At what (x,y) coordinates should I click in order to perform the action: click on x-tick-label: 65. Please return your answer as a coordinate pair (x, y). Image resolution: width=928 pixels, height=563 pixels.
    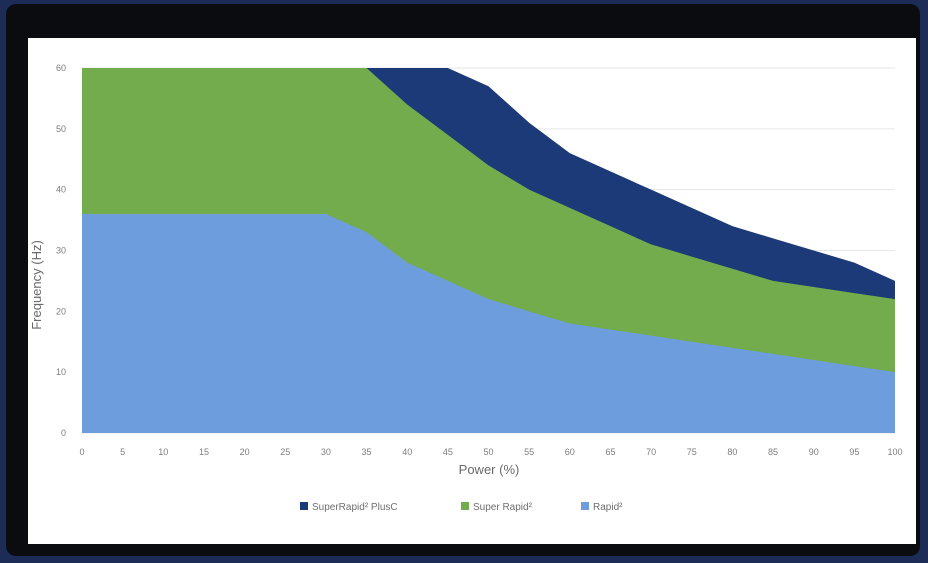
    Looking at the image, I should click on (610, 452).